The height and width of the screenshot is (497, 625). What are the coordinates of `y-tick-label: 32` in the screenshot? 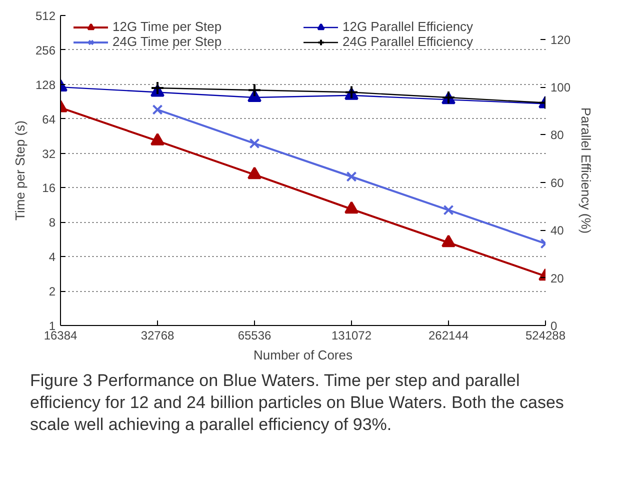 It's located at (49, 153).